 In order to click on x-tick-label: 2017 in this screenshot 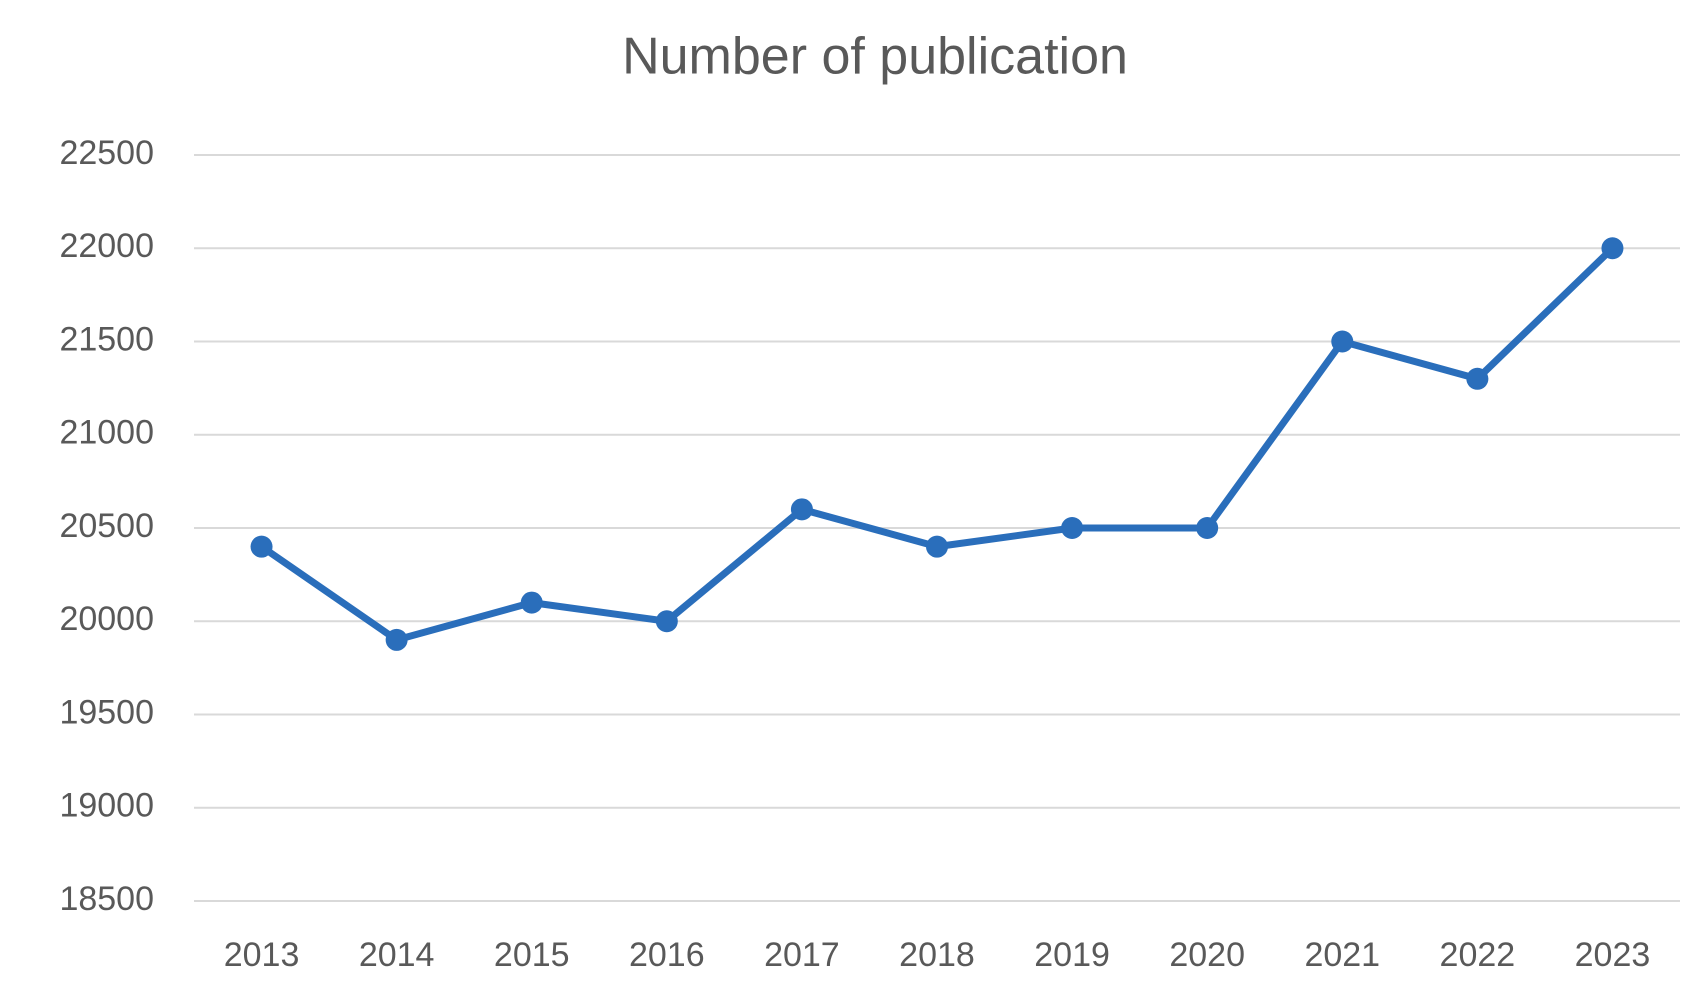, I will do `click(802, 955)`.